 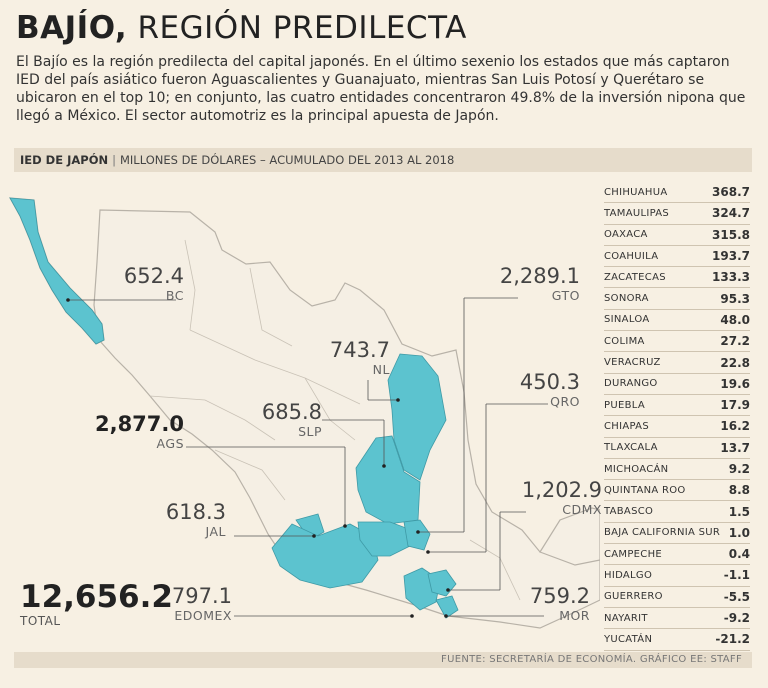 What do you see at coordinates (636, 469) in the screenshot?
I see `table-state: MICHOACÁN` at bounding box center [636, 469].